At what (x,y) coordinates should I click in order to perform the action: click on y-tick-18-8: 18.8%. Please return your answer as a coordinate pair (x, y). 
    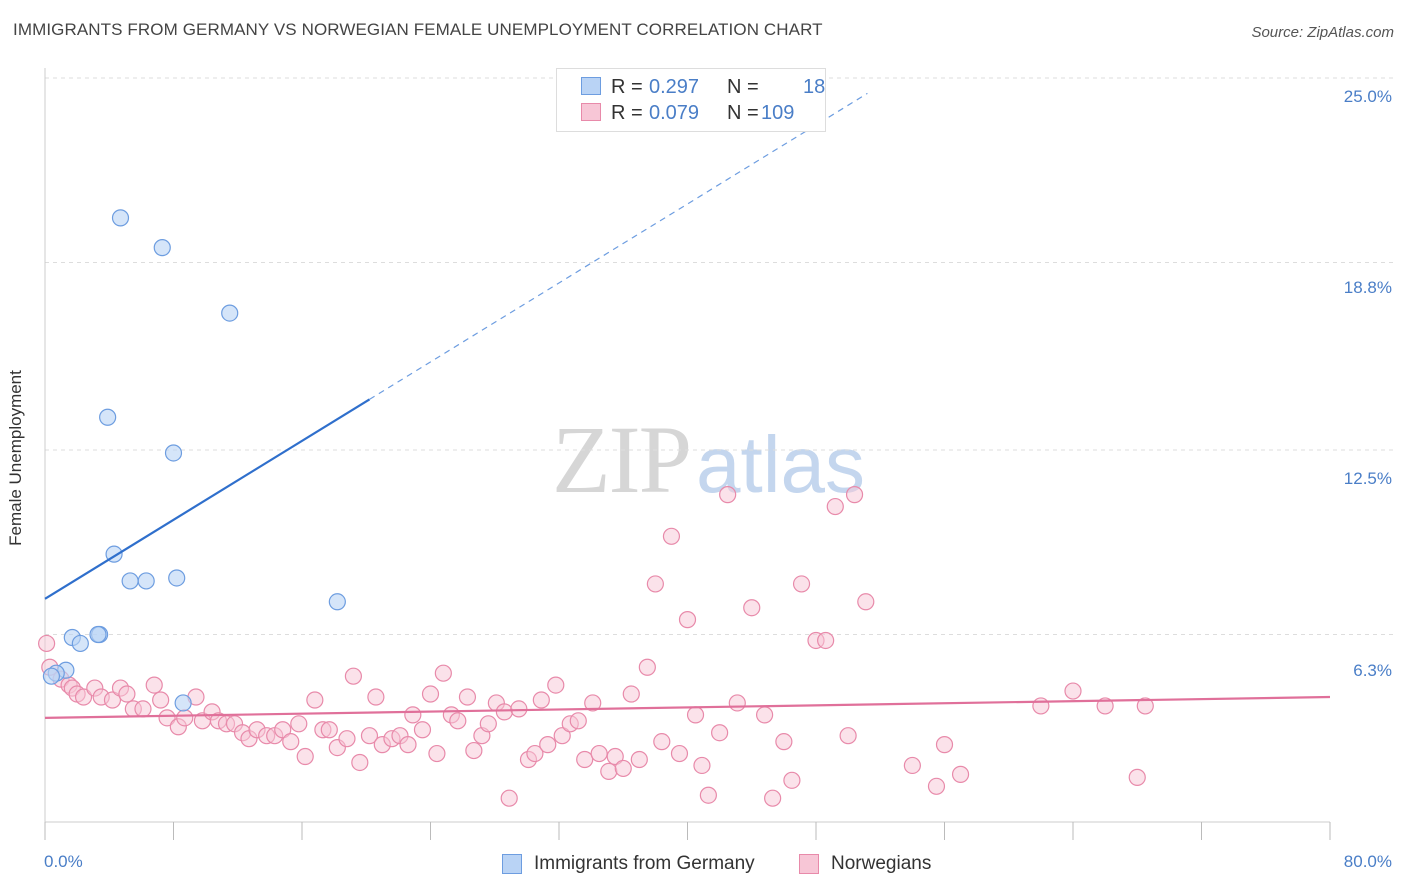
    Looking at the image, I should click on (1367, 287).